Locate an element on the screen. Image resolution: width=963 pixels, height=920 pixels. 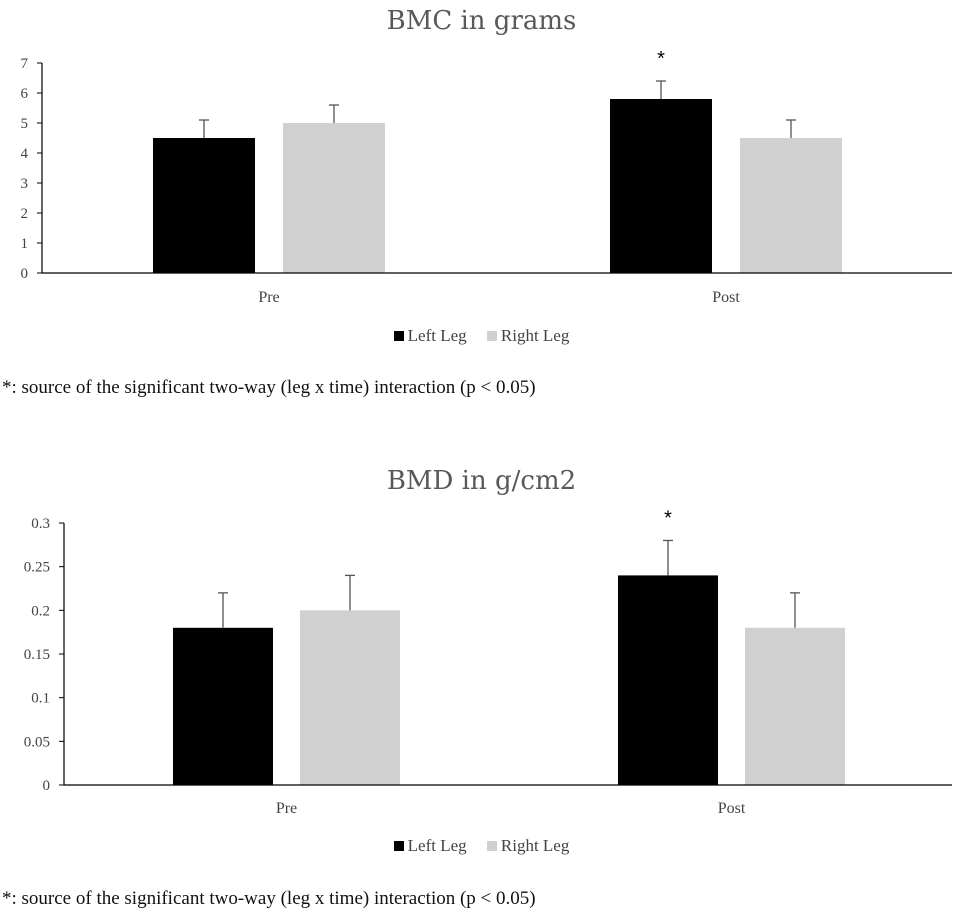
chart-title: BMC in grams is located at coordinates (481, 21).